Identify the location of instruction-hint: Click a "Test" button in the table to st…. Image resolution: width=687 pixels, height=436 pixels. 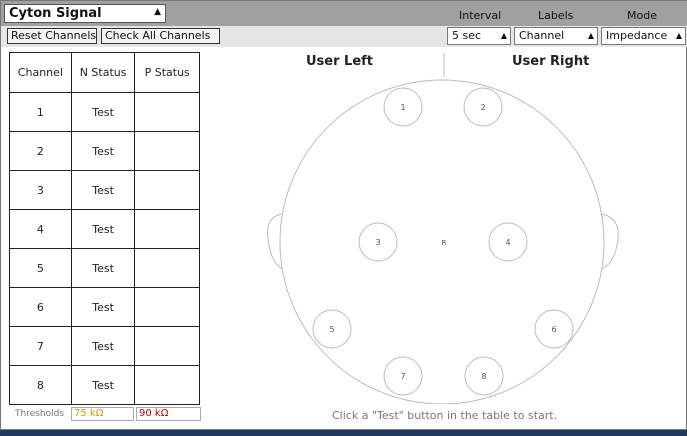
(445, 415).